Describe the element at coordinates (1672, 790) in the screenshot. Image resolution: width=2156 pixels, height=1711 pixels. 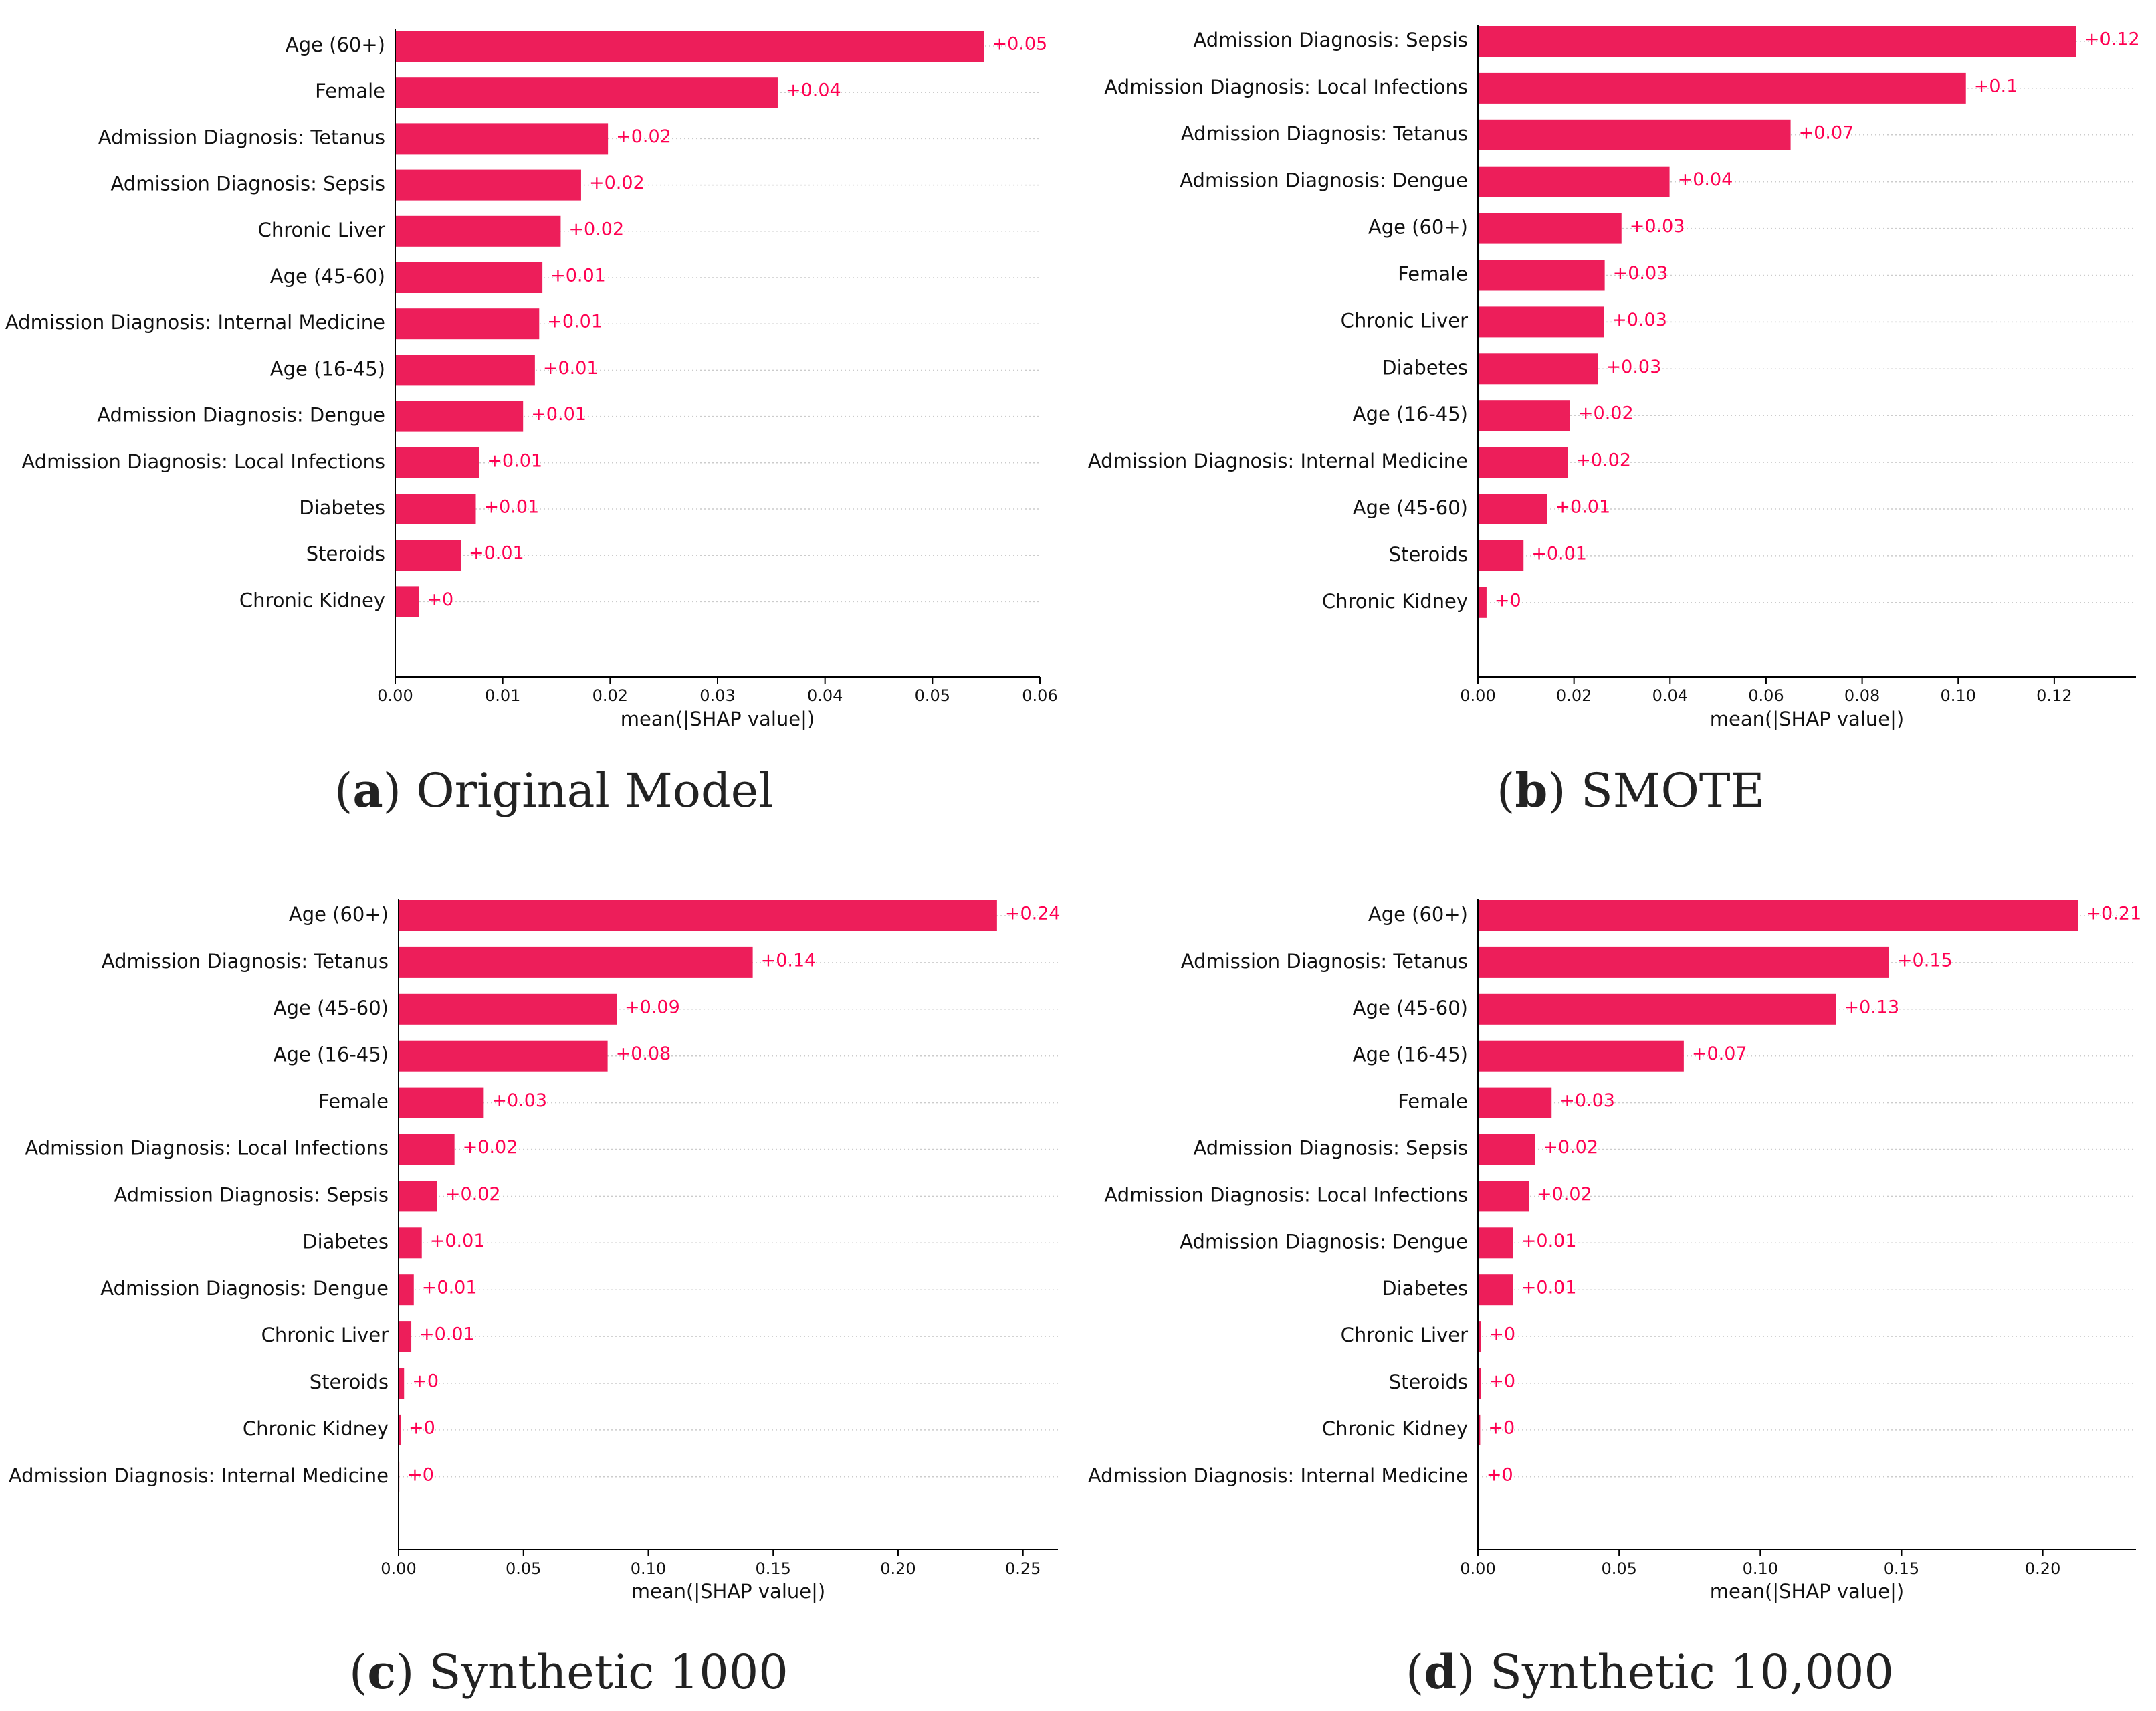
I see `caption-b-title: SMOTE` at that location.